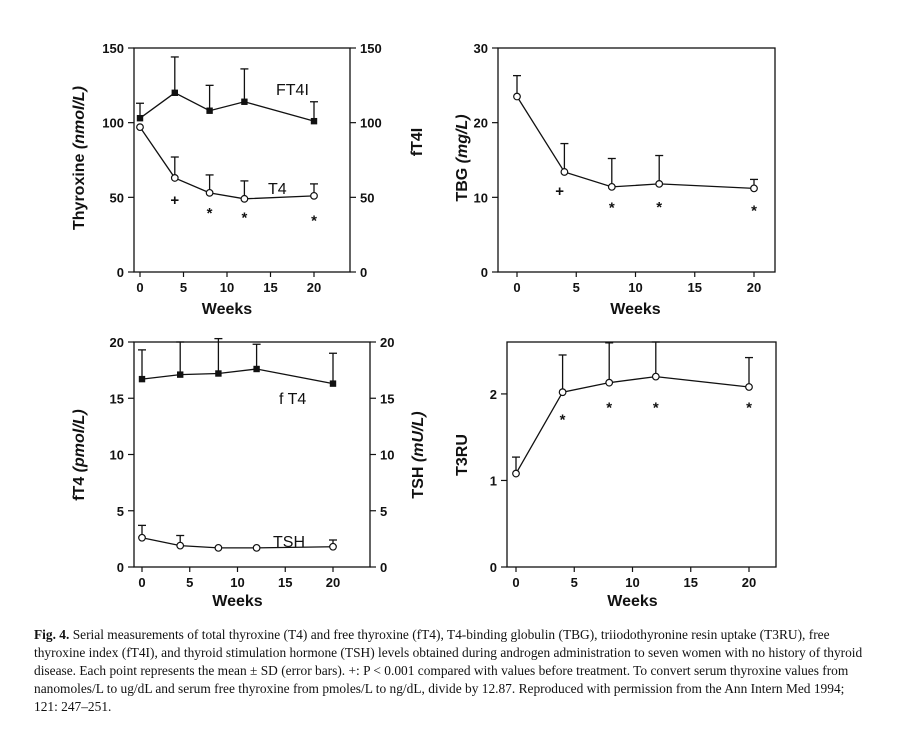 The image size is (909, 753). I want to click on y-tick-label: 100, so click(113, 123).